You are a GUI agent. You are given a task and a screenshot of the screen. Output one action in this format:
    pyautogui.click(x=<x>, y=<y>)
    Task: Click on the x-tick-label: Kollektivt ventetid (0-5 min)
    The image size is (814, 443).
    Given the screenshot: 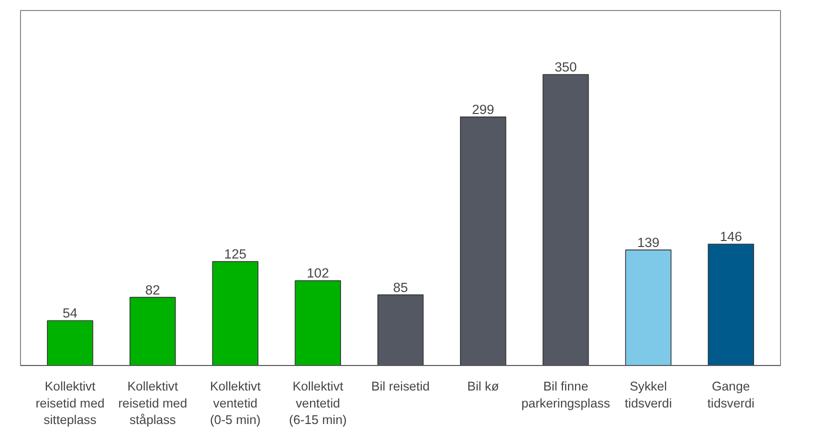 What is the action you would take?
    pyautogui.click(x=236, y=404)
    